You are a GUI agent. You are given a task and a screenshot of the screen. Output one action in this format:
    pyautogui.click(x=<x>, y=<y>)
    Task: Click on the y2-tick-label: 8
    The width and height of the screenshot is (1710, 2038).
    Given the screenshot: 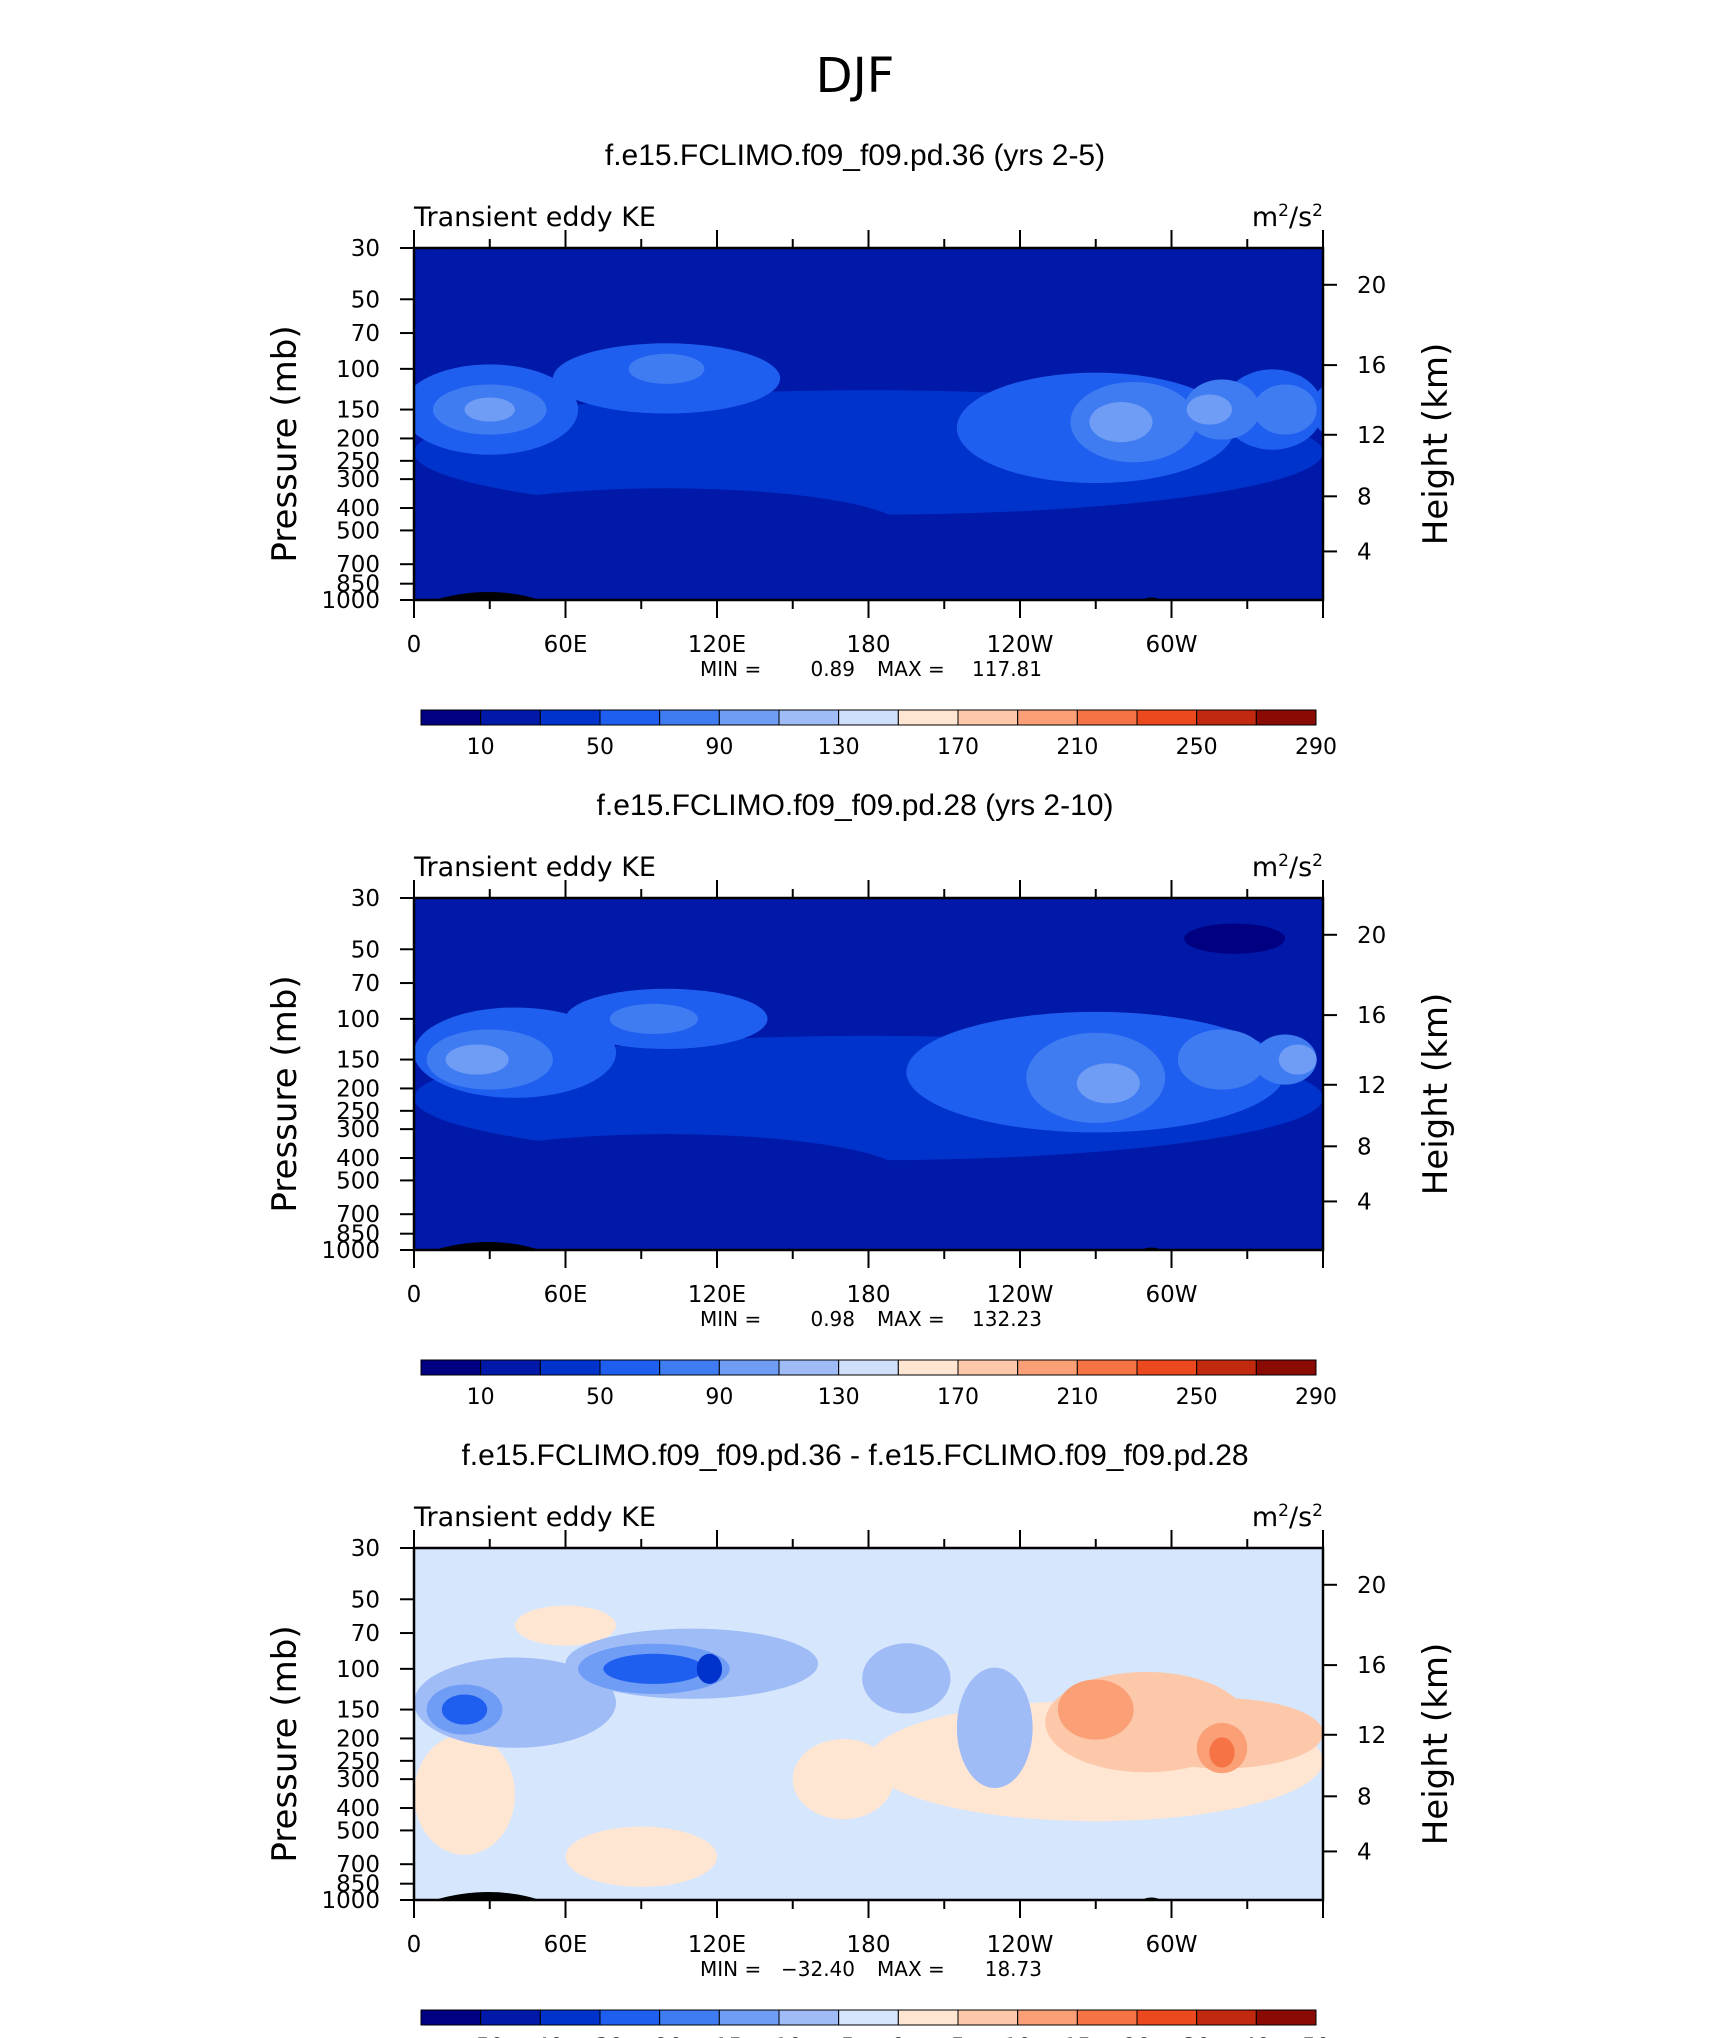 What is the action you would take?
    pyautogui.click(x=1364, y=497)
    